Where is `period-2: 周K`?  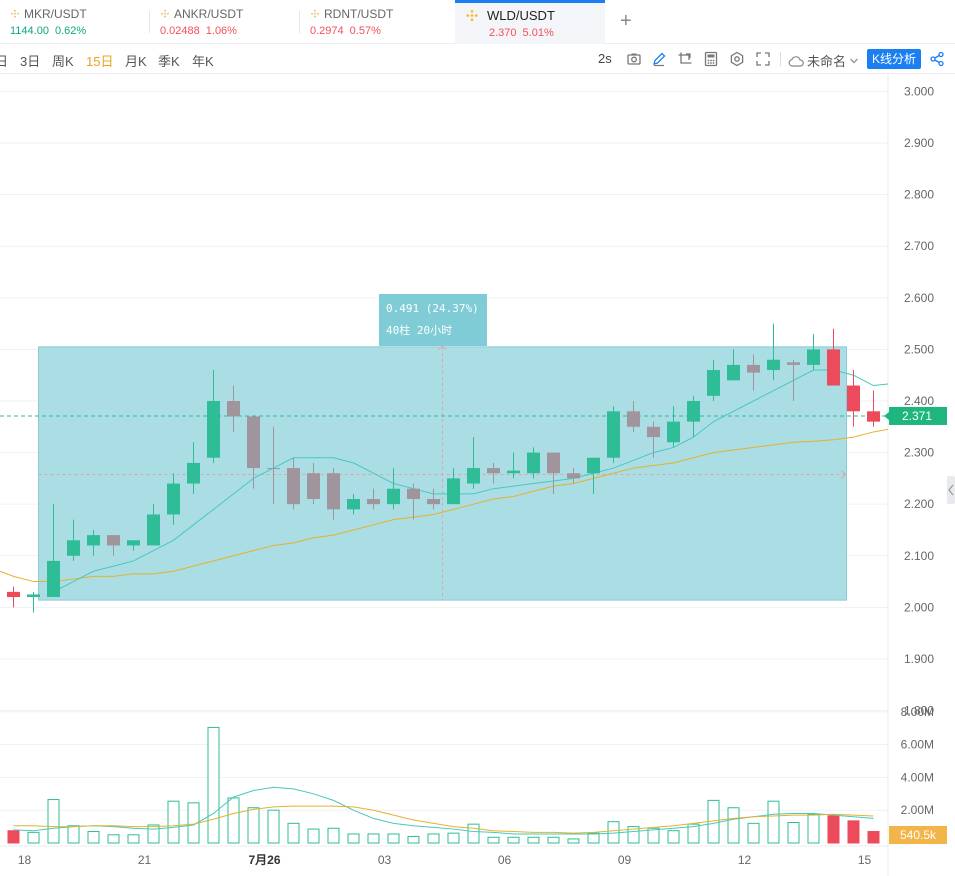
period-2: 周K is located at coordinates (63, 61).